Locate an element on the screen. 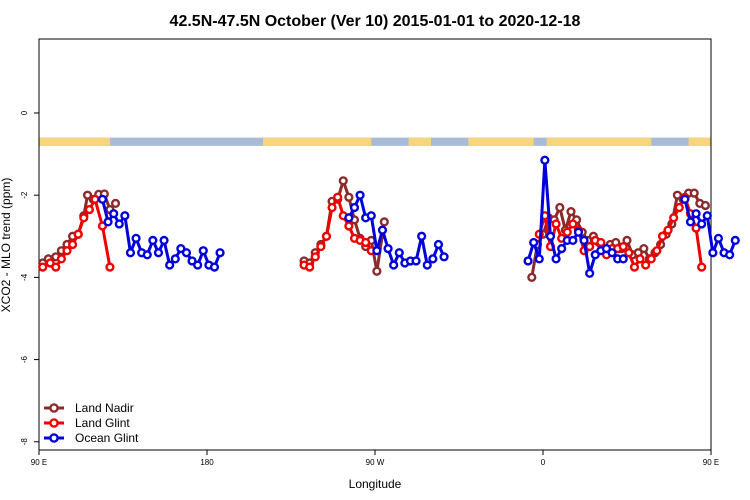  x-tick-label: 180 is located at coordinates (207, 462).